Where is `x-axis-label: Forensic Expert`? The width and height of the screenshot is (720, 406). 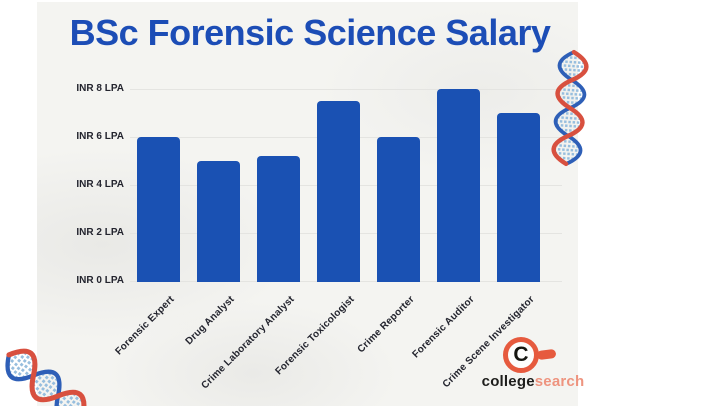
x-axis-label: Forensic Expert is located at coordinates (144, 326).